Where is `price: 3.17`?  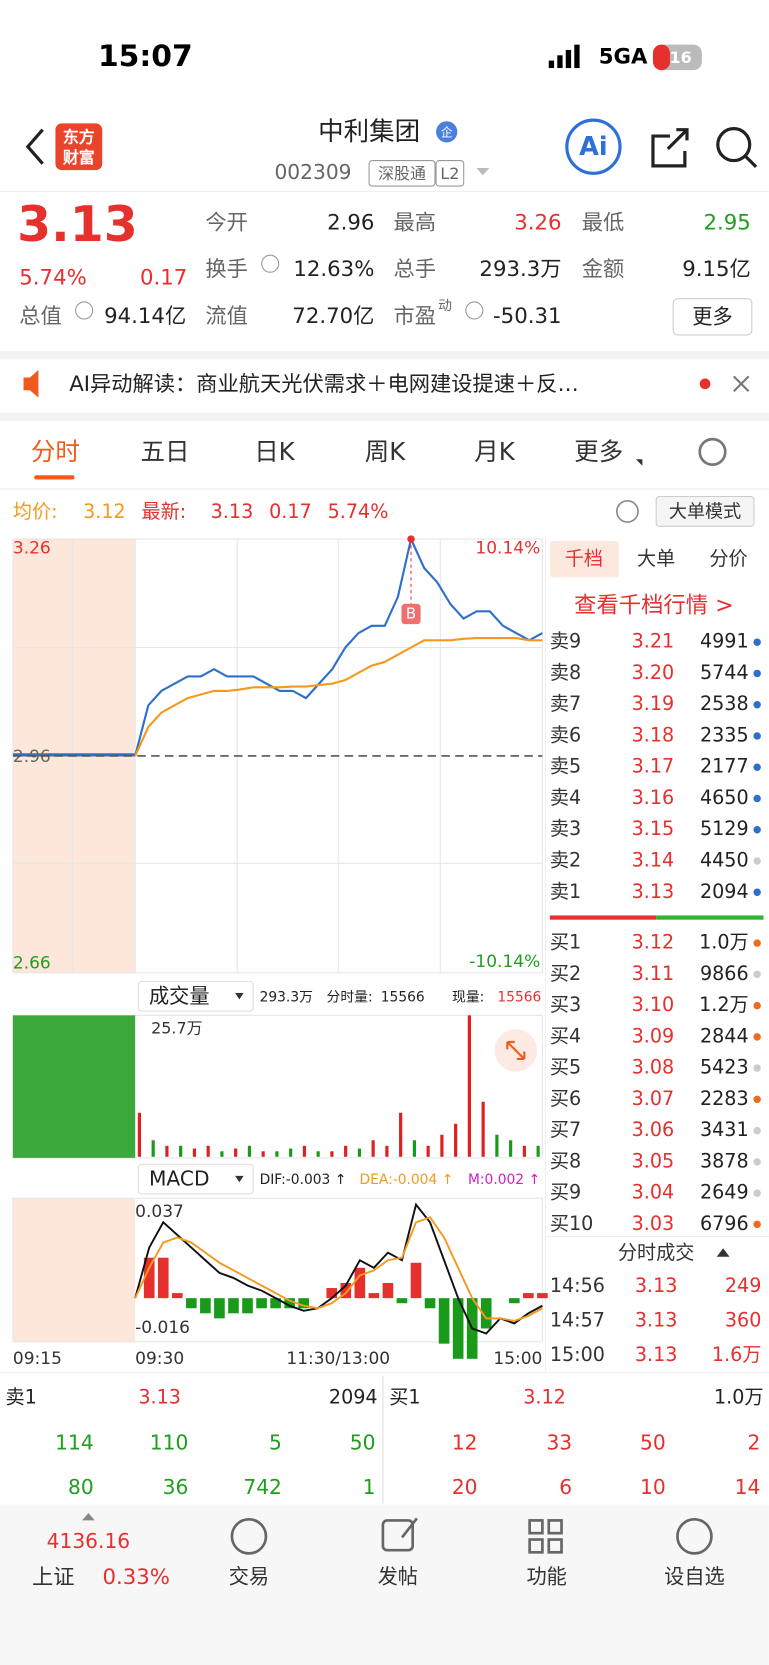 price: 3.17 is located at coordinates (653, 766).